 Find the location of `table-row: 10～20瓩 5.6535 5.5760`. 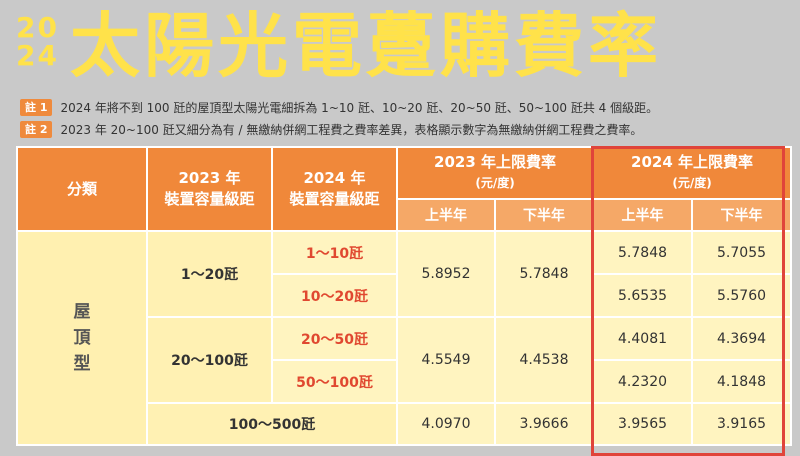

table-row: 10～20瓩 5.6535 5.5760 is located at coordinates (405, 295).